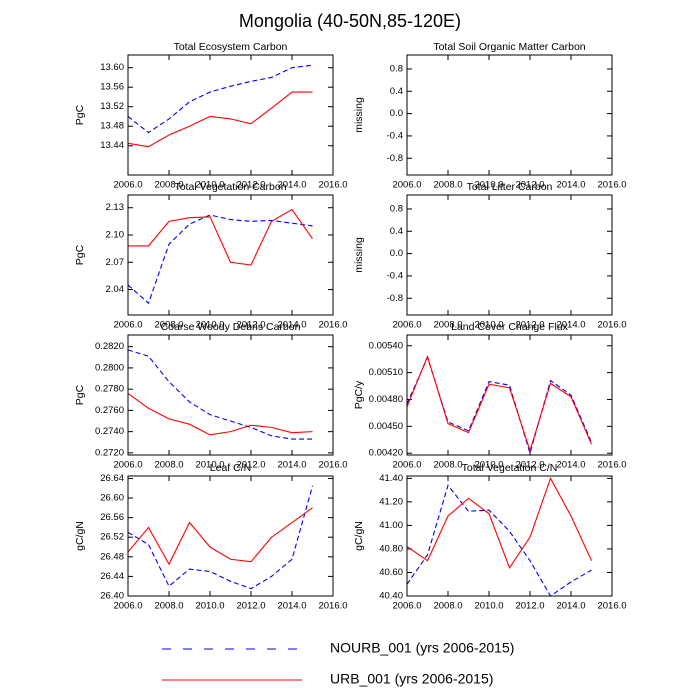 The image size is (700, 700). Describe the element at coordinates (112, 576) in the screenshot. I see `y-tick-label: 26.44` at that location.